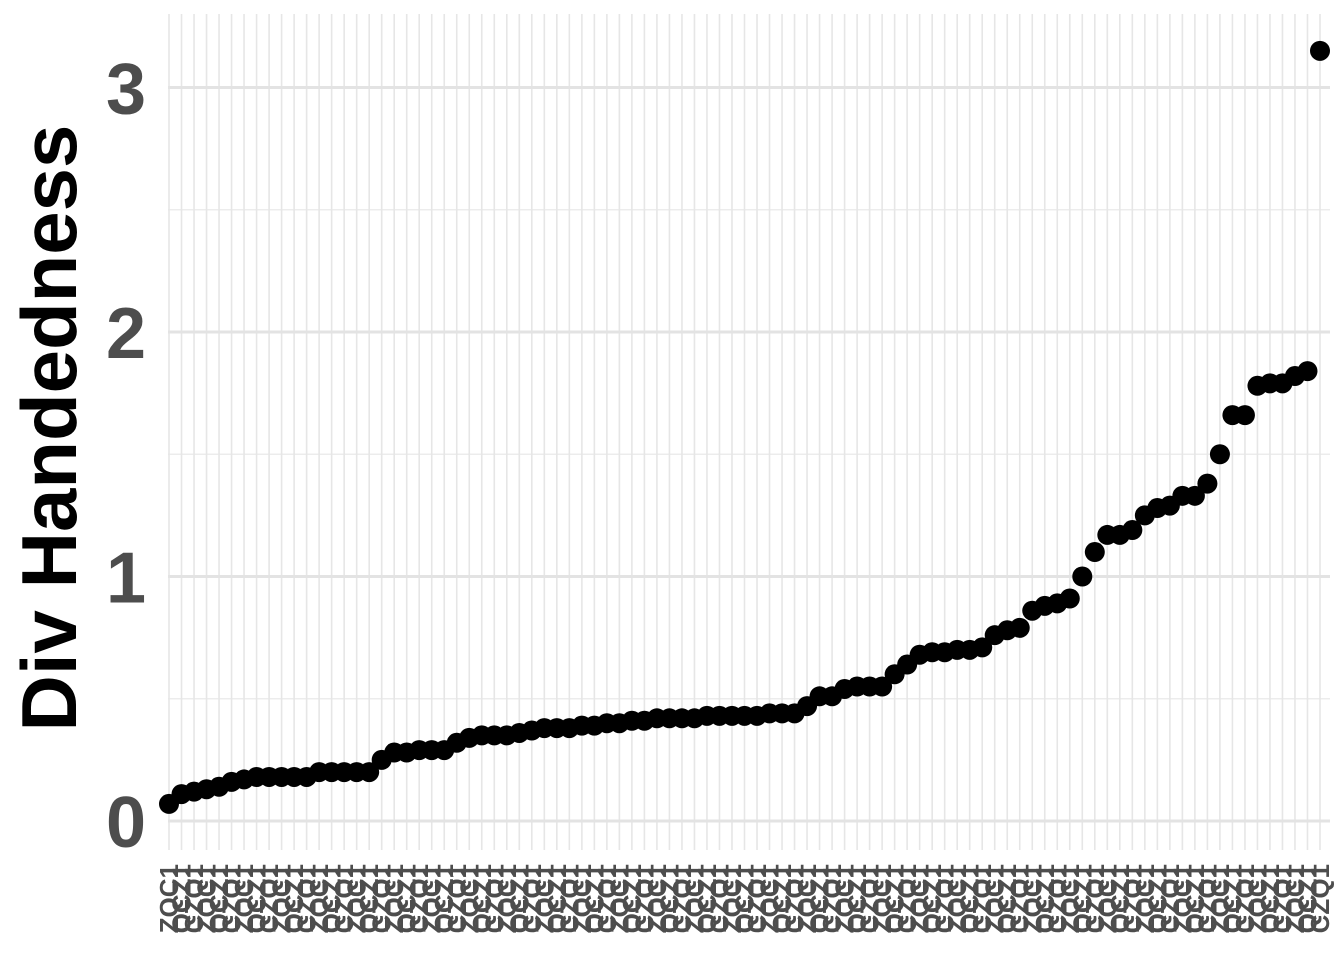 The height and width of the screenshot is (960, 1344). Describe the element at coordinates (126, 823) in the screenshot. I see `y-tick-label: 0` at that location.